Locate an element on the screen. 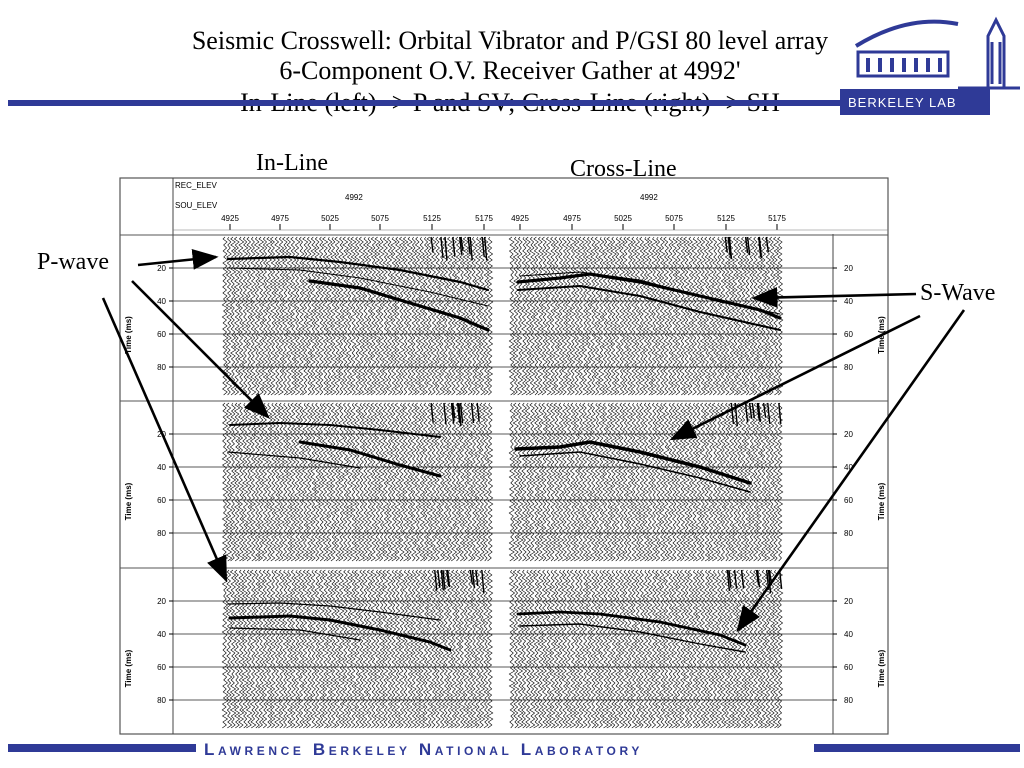 The image size is (1024, 768). top-divider is located at coordinates (433, 103).